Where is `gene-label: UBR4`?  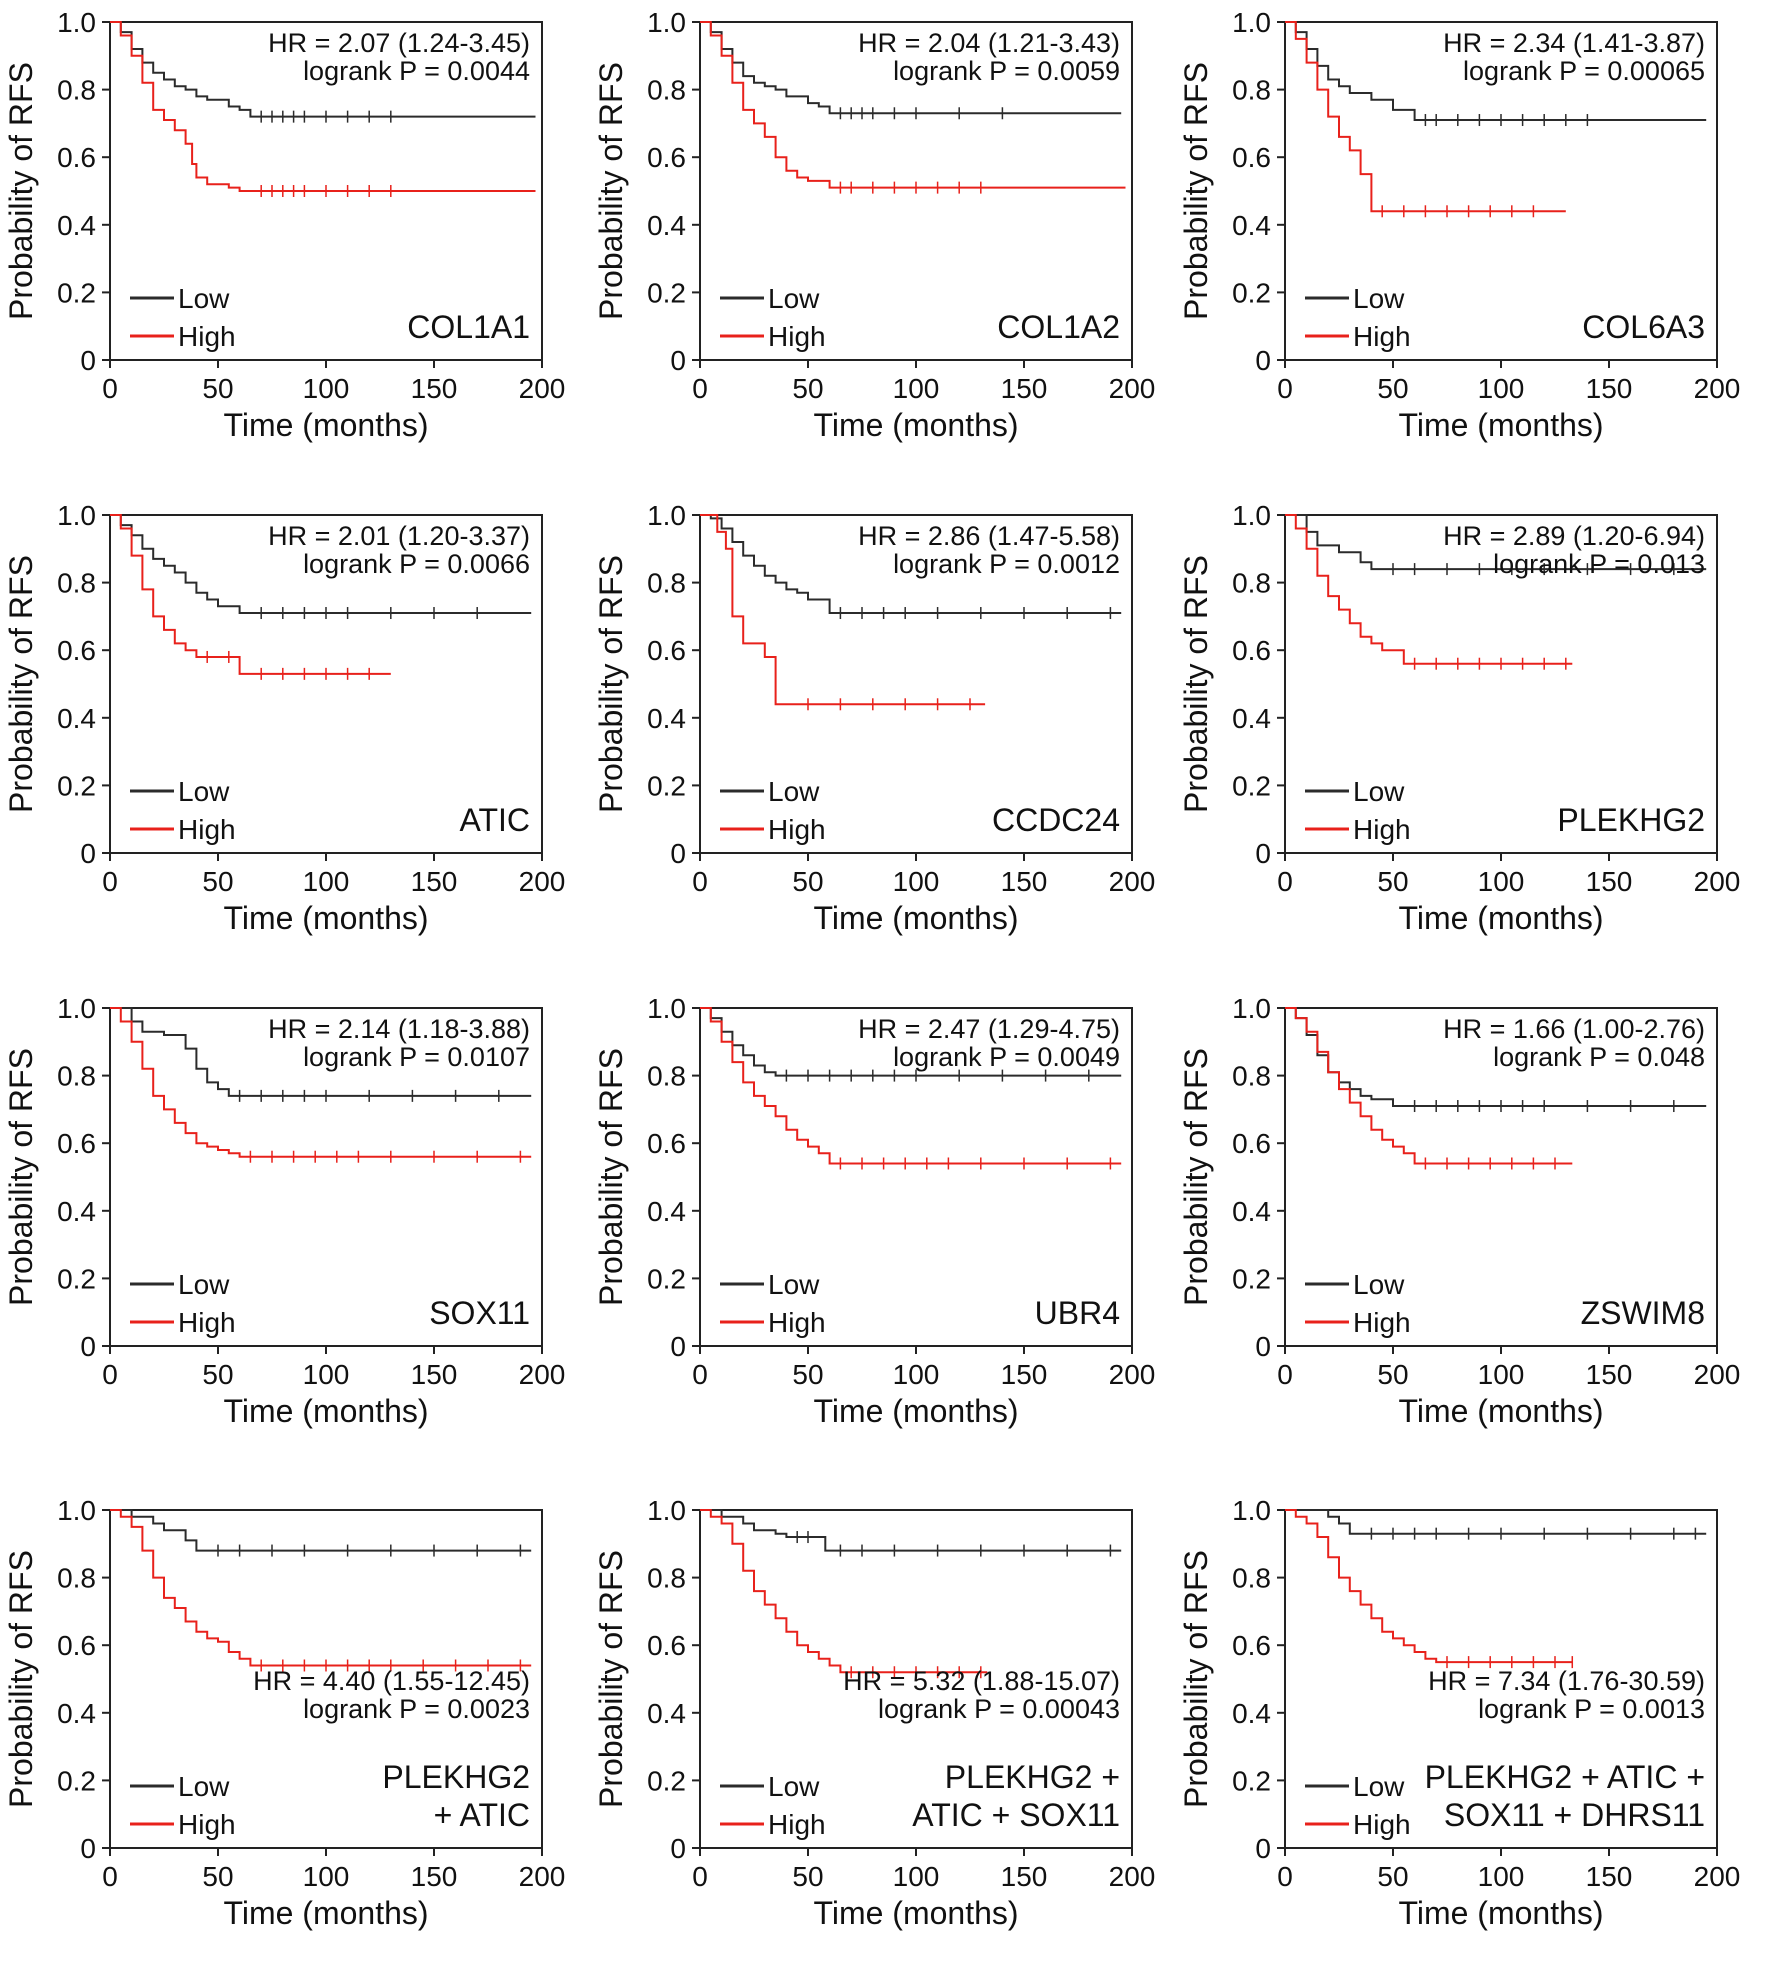 gene-label: UBR4 is located at coordinates (1077, 1313).